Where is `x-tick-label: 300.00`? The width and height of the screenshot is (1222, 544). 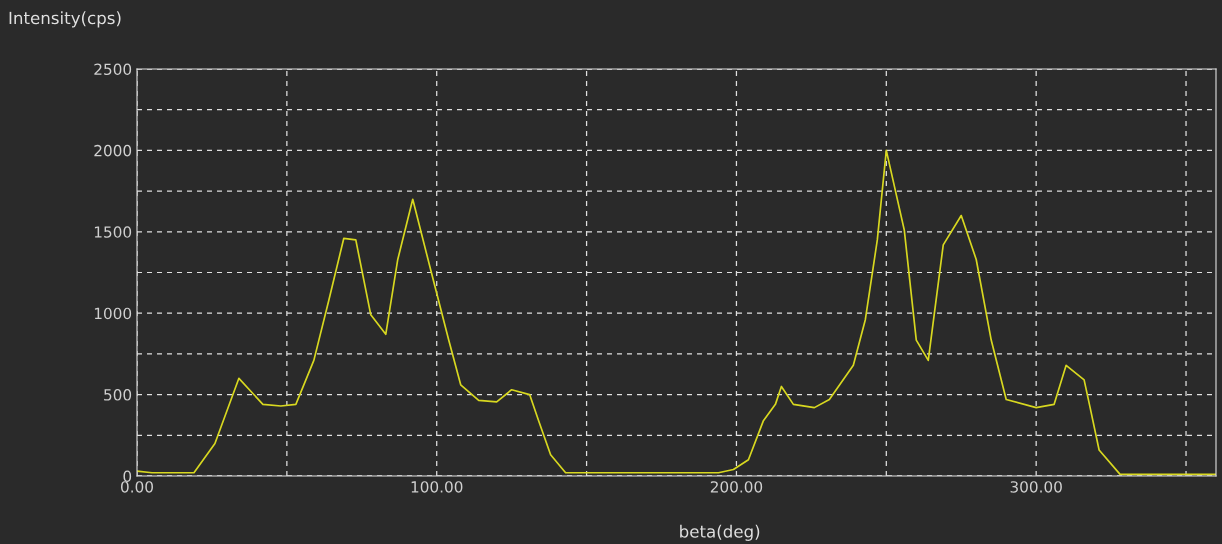
x-tick-label: 300.00 is located at coordinates (1036, 487).